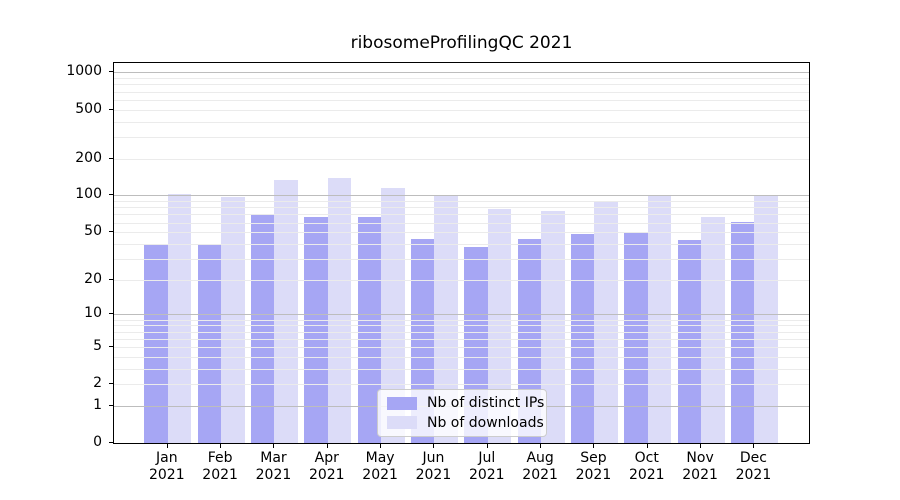 Image resolution: width=900 pixels, height=500 pixels. What do you see at coordinates (88, 157) in the screenshot?
I see `y-axis-tick-label: 200` at bounding box center [88, 157].